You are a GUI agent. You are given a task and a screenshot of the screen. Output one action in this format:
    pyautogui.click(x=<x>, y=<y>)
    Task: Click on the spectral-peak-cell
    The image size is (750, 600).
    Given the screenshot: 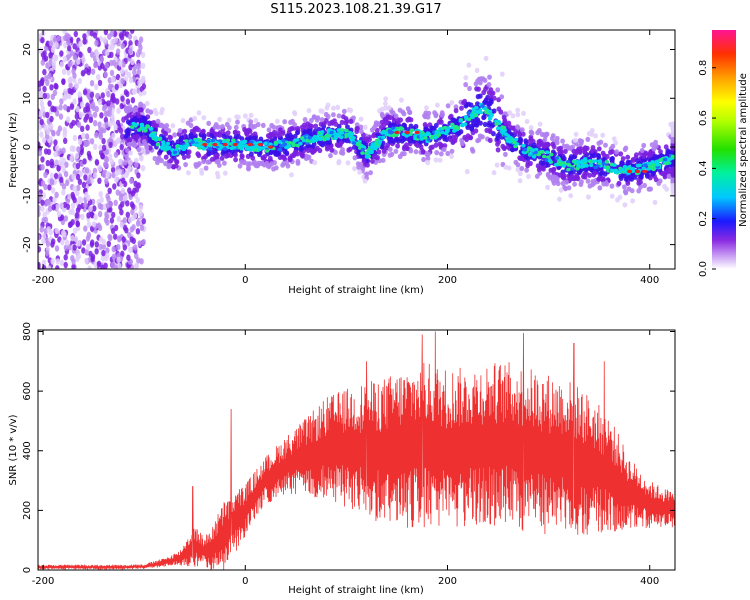 What is the action you would take?
    pyautogui.click(x=235, y=144)
    